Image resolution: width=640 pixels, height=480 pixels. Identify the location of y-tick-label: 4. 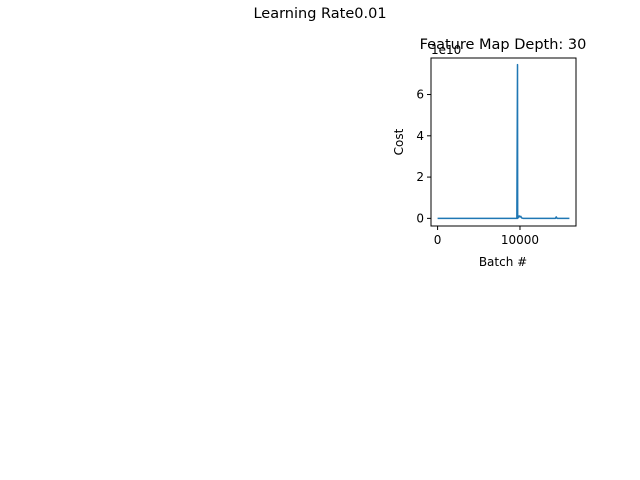
(420, 136).